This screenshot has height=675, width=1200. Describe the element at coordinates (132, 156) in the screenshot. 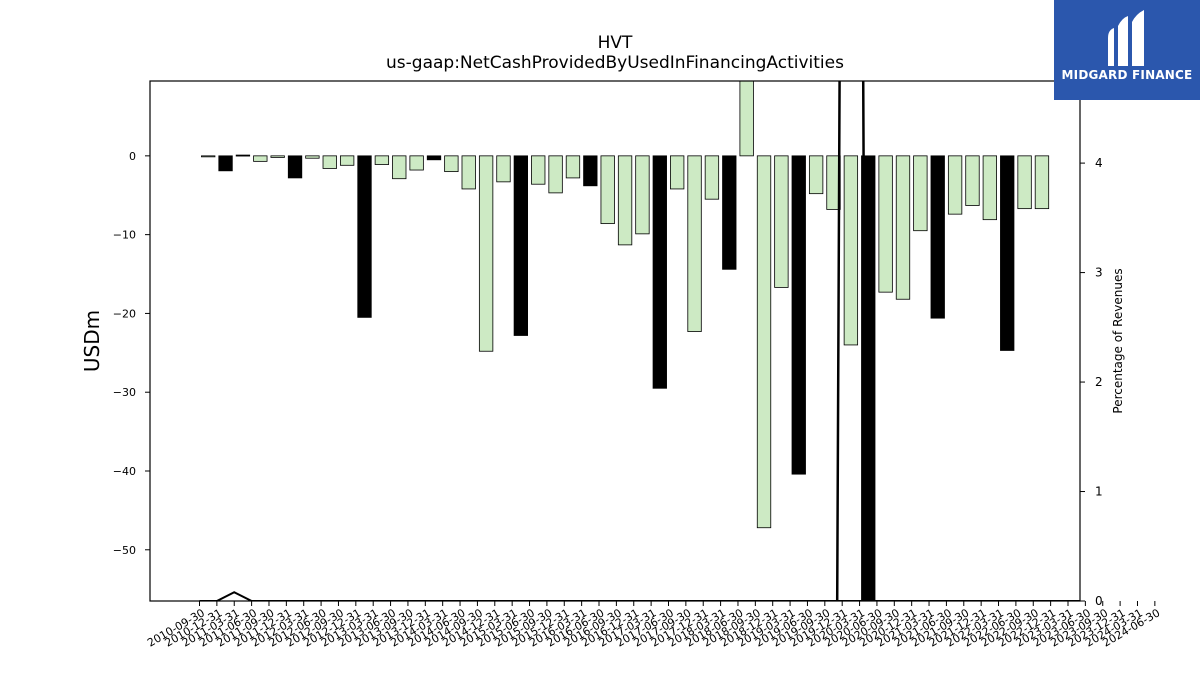

I see `y-tick-label-0: 0` at that location.